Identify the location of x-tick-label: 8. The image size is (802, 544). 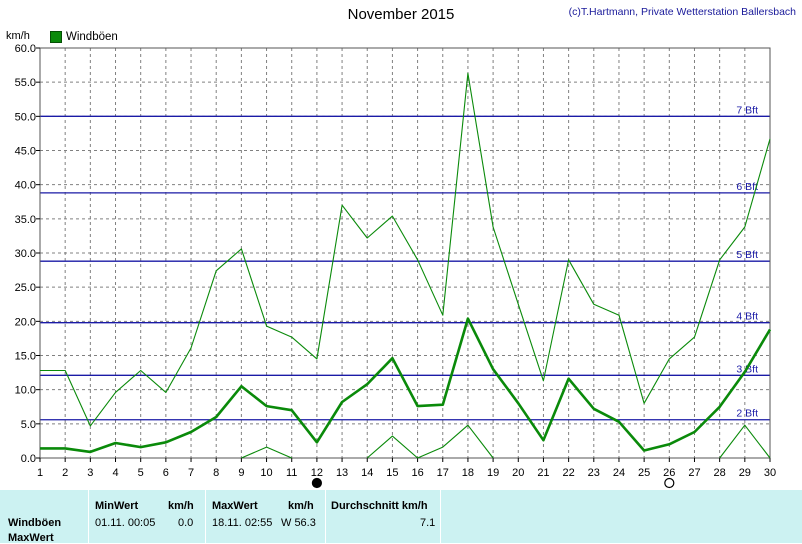
(216, 473).